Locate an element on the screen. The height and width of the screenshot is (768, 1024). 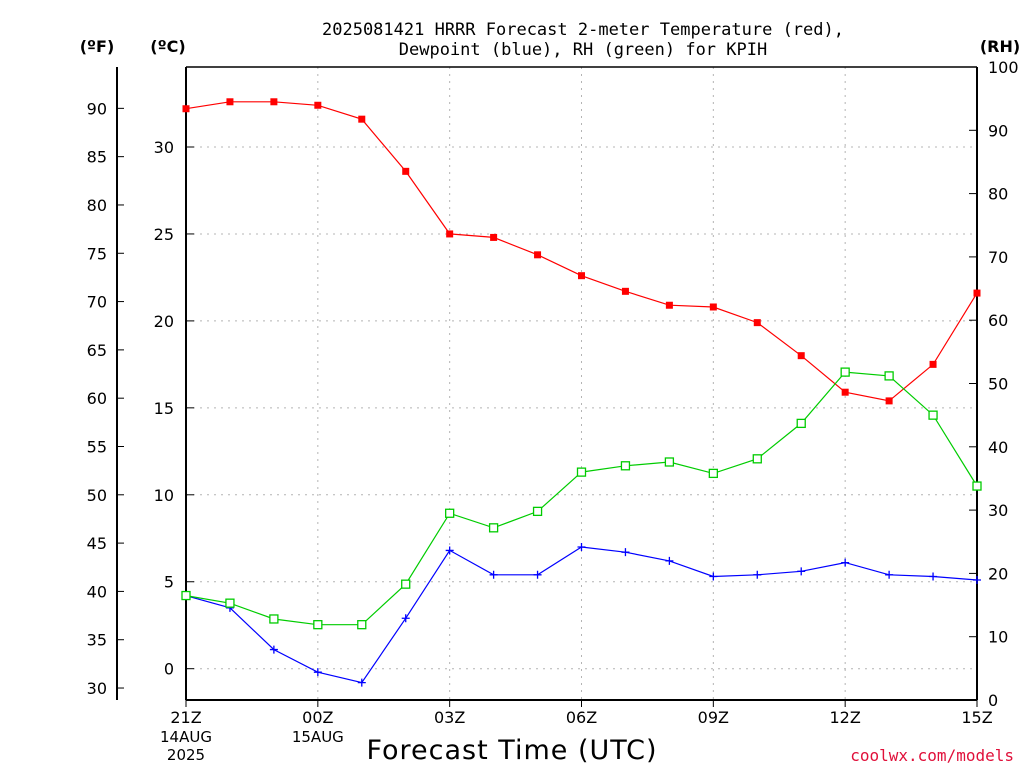
fahrenheit-tick-label: 80 is located at coordinates (97, 205).